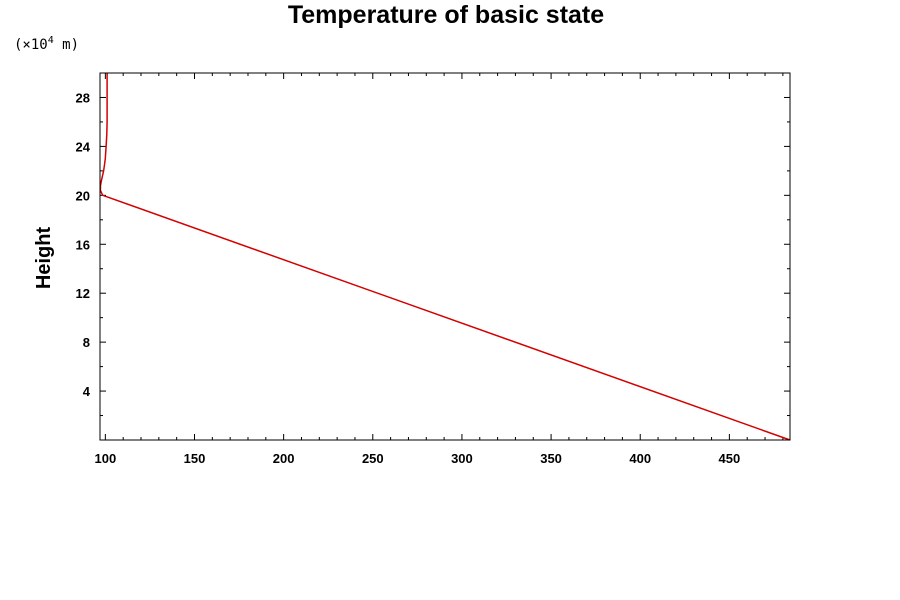 Image resolution: width=900 pixels, height=600 pixels. Describe the element at coordinates (86, 342) in the screenshot. I see `y-tick-label: 8` at that location.